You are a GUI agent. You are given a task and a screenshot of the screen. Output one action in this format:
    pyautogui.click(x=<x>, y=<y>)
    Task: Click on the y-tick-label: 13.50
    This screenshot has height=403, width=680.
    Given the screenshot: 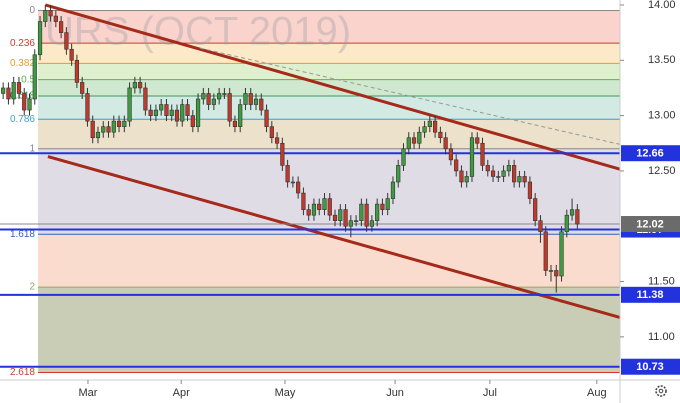 What is the action you would take?
    pyautogui.click(x=662, y=60)
    